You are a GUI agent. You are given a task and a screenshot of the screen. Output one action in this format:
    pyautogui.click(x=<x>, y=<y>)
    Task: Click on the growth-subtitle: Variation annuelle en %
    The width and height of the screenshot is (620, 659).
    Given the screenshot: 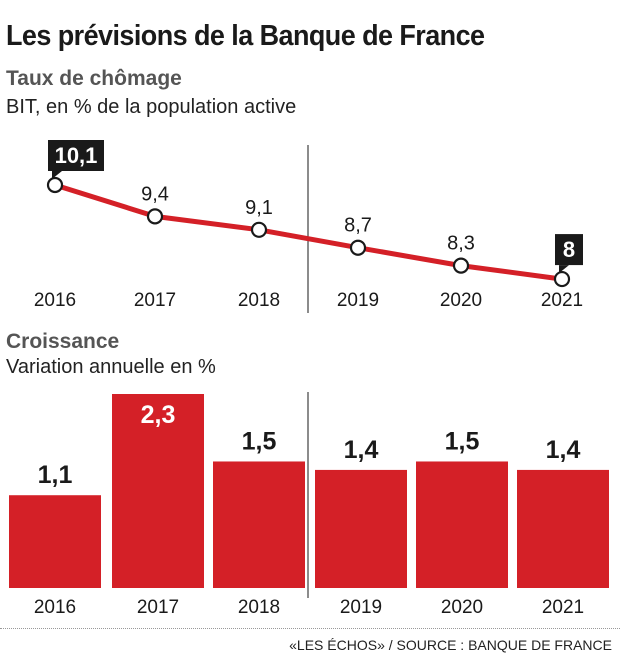 What is the action you would take?
    pyautogui.click(x=111, y=367)
    